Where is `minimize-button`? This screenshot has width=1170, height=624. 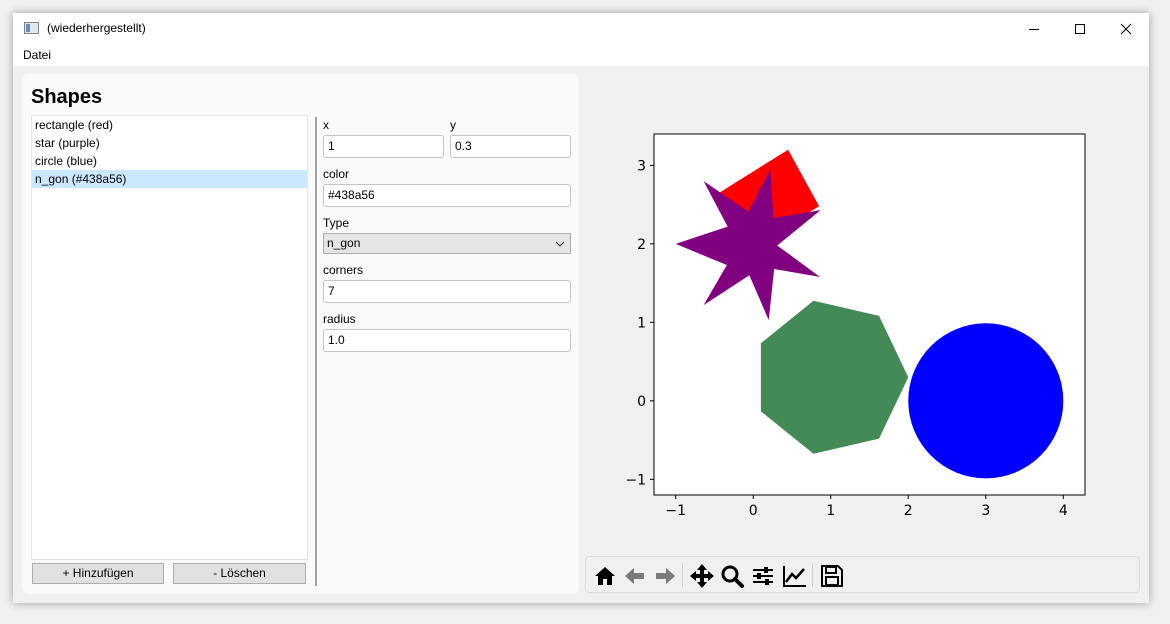
minimize-button is located at coordinates (1034, 28).